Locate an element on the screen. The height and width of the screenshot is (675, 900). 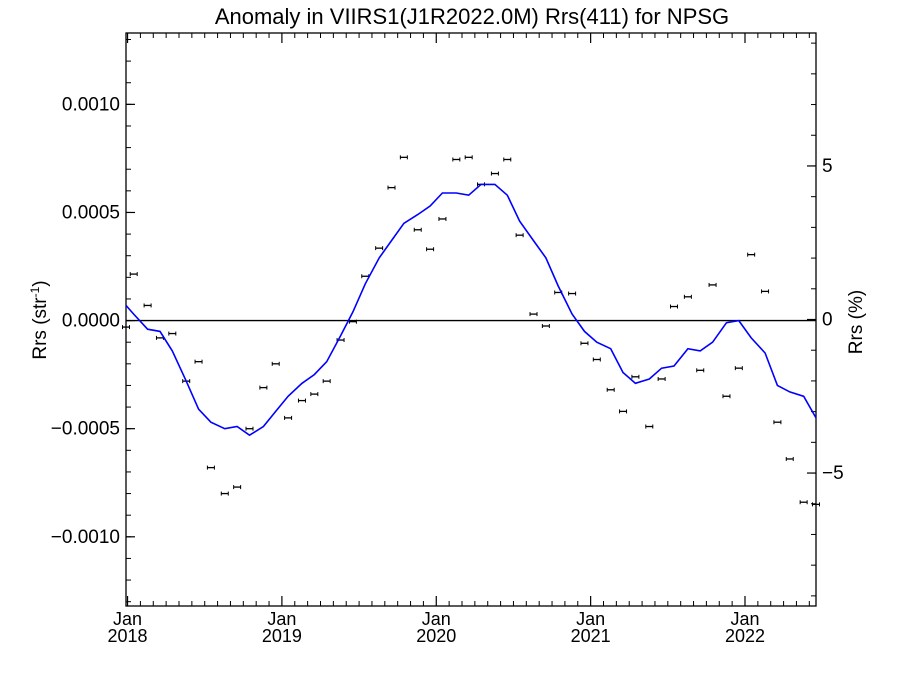
y-tick-label-right: −5 is located at coordinates (833, 473).